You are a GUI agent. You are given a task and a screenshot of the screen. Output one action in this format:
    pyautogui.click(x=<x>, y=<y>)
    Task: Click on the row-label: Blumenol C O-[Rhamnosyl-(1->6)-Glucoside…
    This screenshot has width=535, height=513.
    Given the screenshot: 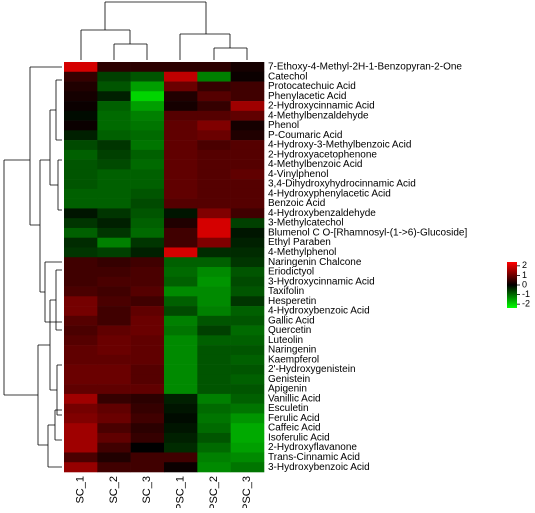 What is the action you would take?
    pyautogui.click(x=367, y=232)
    